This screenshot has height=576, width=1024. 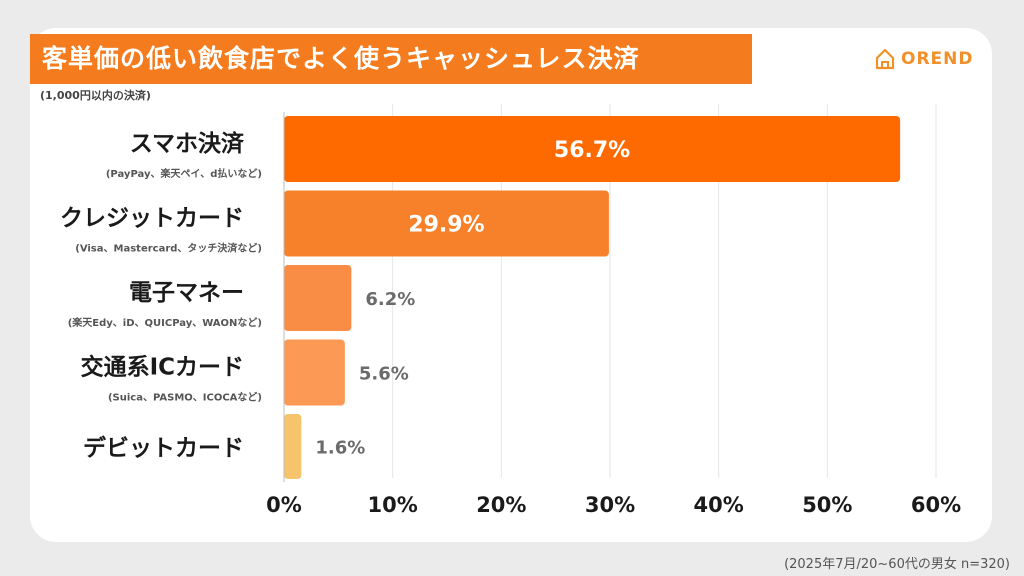 I want to click on category-label: デビットカード, so click(x=163, y=448).